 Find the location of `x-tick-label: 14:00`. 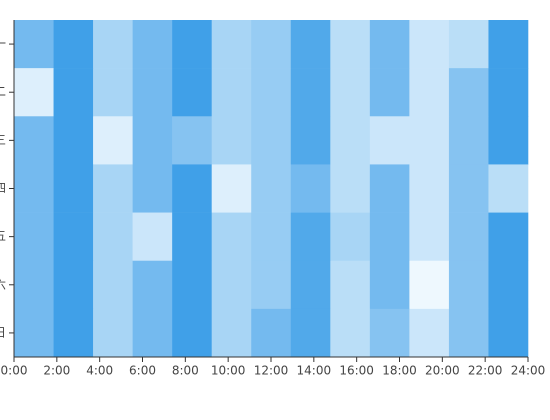

x-tick-label: 14:00 is located at coordinates (314, 371).